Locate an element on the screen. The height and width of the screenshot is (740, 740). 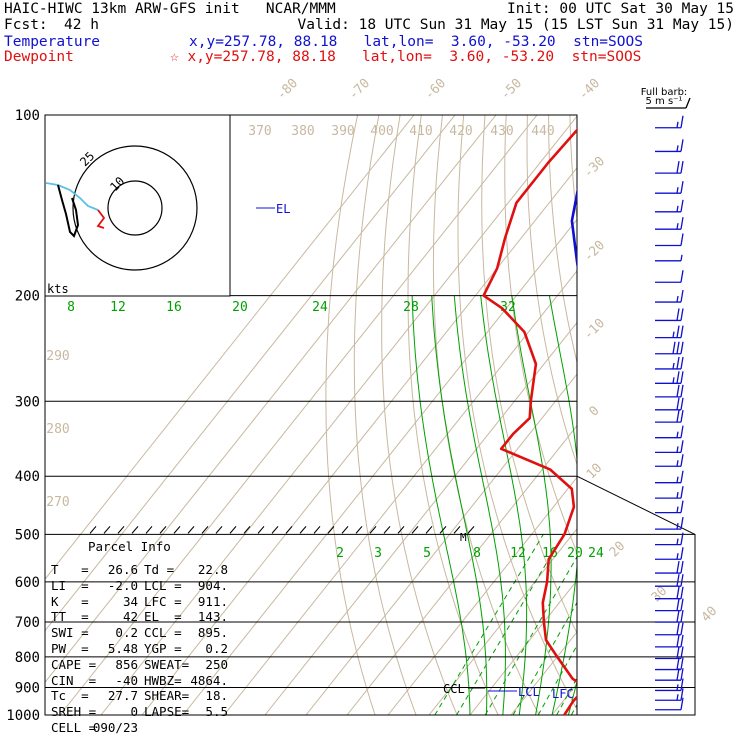
mixed-layer-marker: M is located at coordinates (463, 537).